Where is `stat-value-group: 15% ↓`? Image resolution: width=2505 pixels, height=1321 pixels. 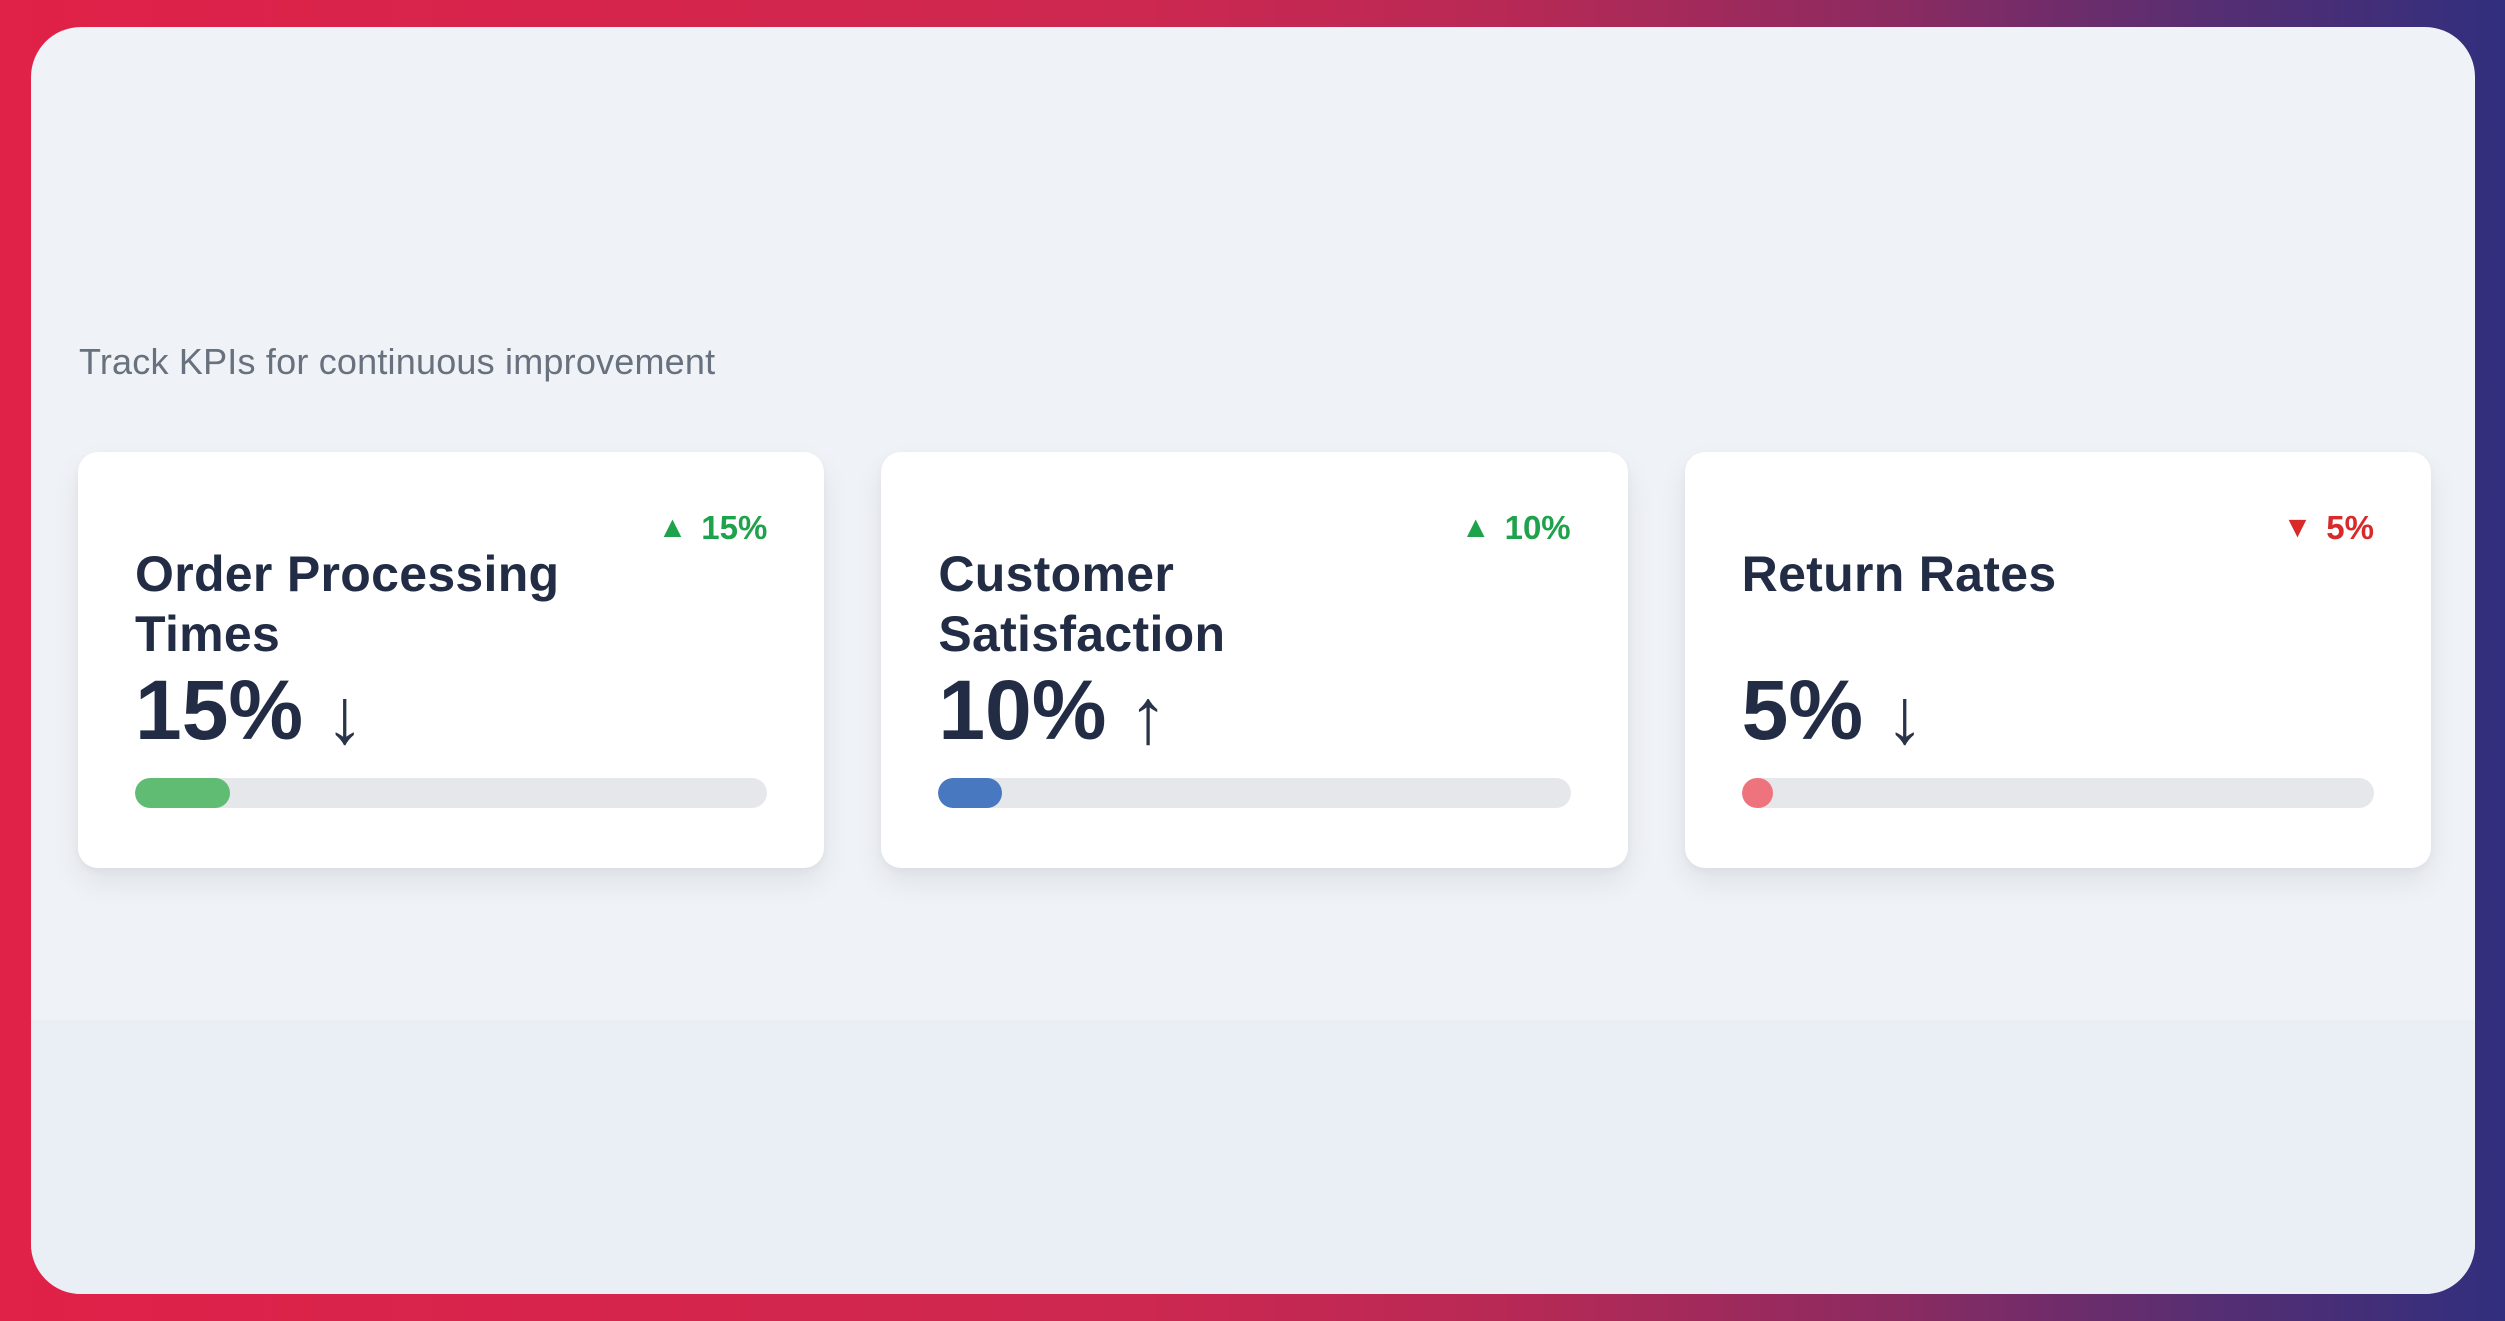 stat-value-group: 15% ↓ is located at coordinates (249, 711).